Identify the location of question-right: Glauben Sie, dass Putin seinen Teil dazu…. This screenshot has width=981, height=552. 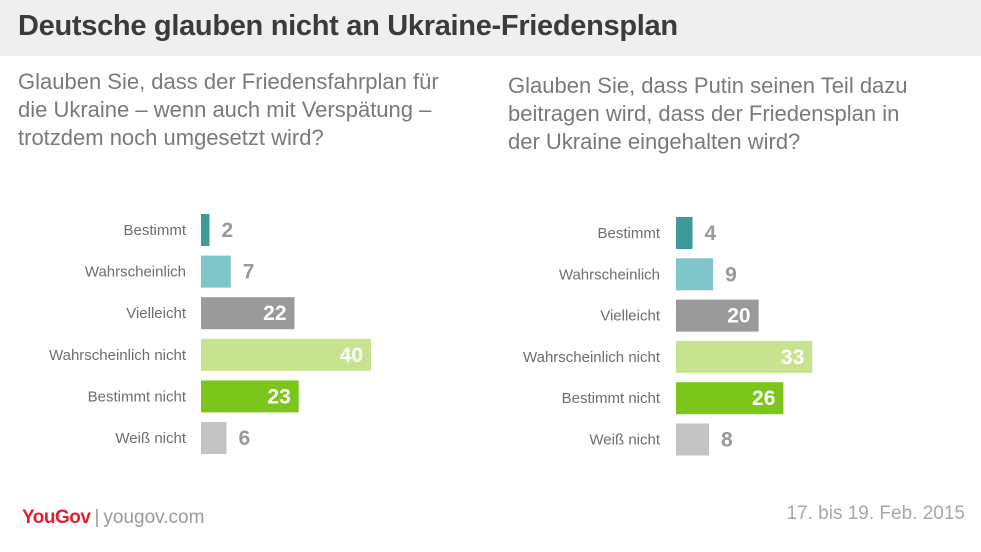
(708, 113).